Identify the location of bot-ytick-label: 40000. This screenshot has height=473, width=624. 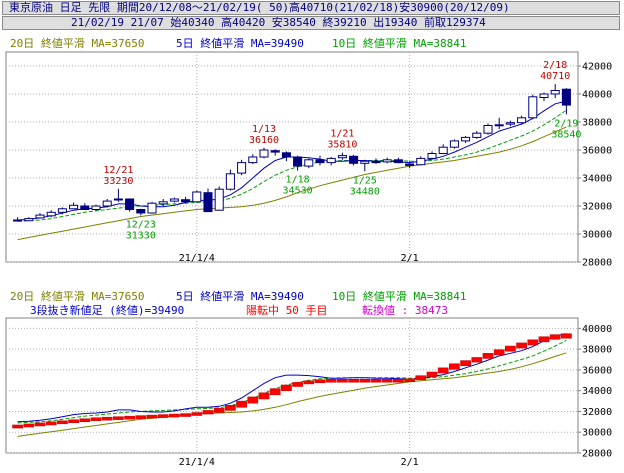
(597, 329).